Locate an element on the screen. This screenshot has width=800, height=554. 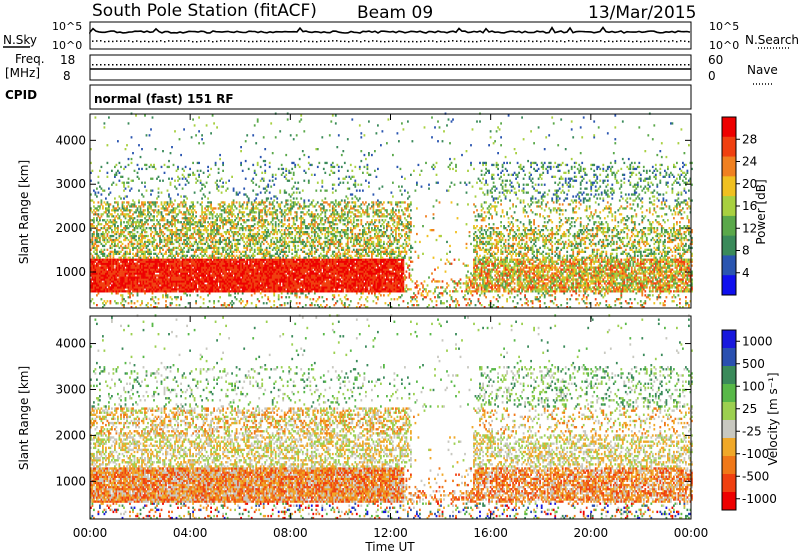
nave-tick-top: 60 is located at coordinates (715, 60).